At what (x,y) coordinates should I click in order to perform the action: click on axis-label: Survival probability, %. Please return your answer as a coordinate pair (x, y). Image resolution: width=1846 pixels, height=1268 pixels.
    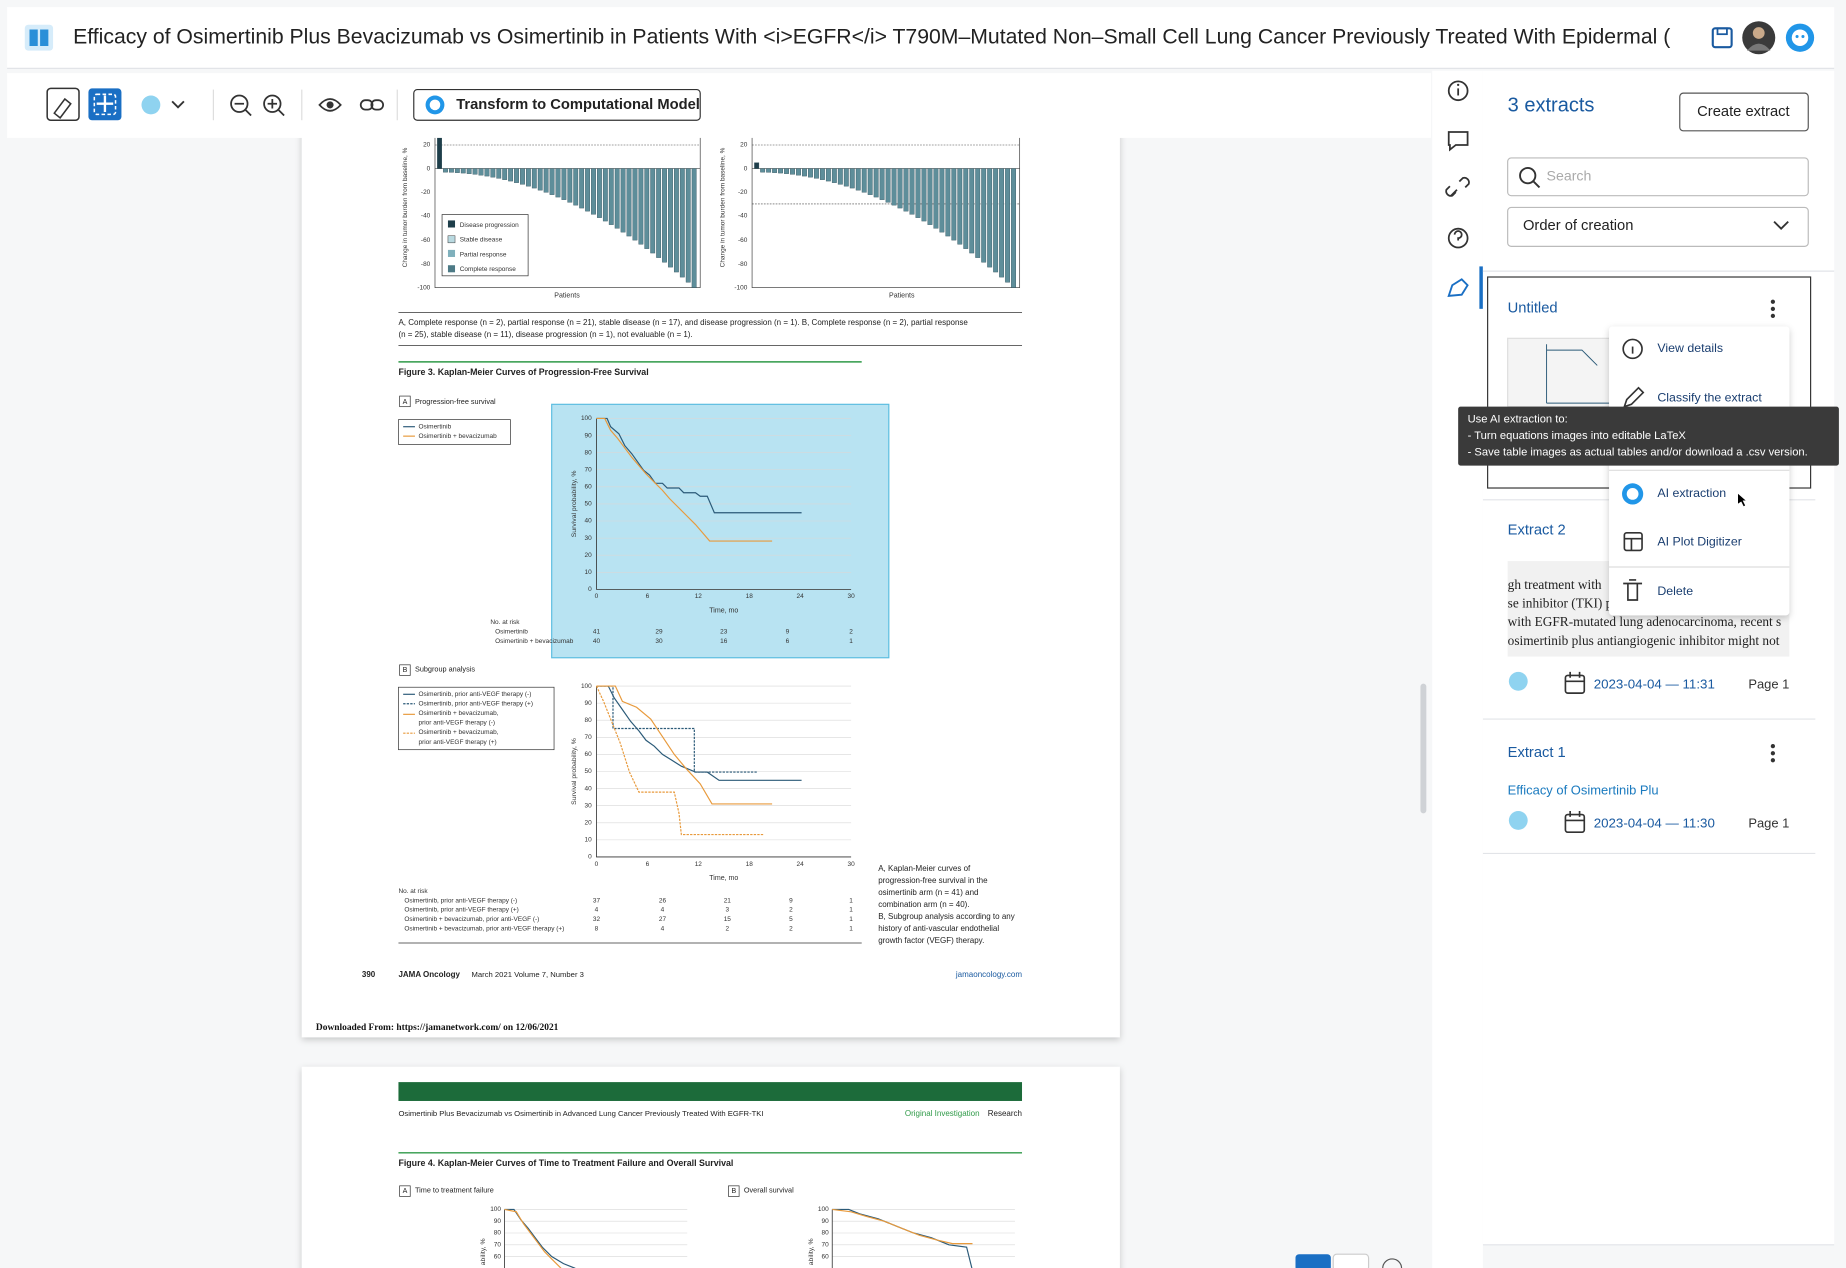
    Looking at the image, I should click on (574, 771).